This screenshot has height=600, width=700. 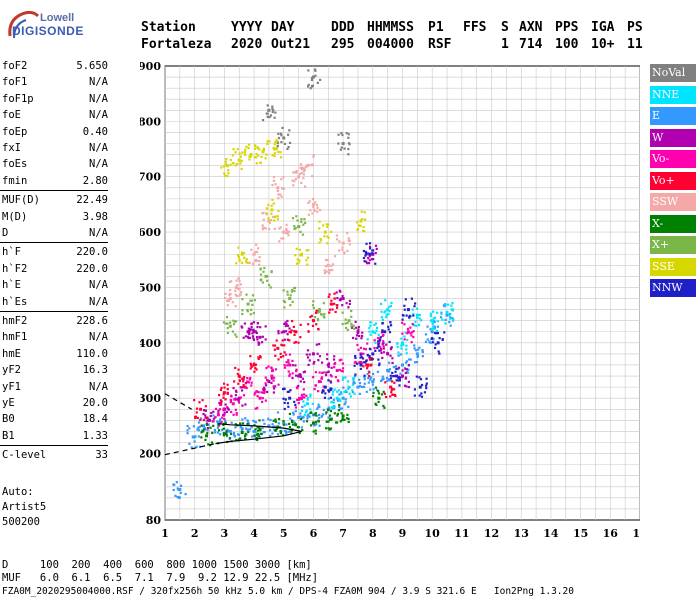 I want to click on legend-item: NNW, so click(x=673, y=288).